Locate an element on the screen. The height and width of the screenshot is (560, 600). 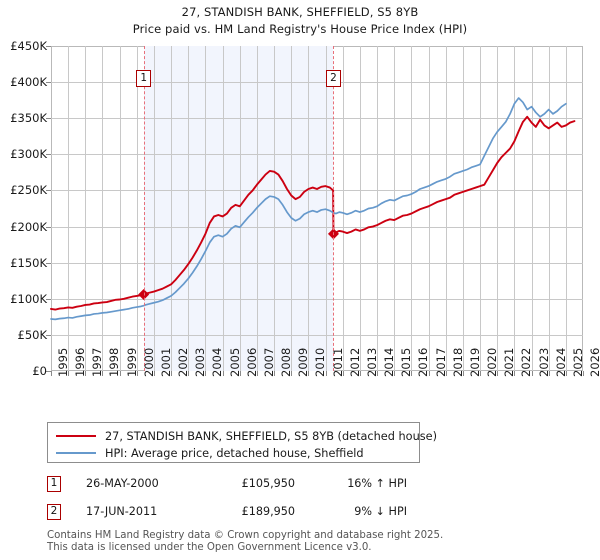
x-axis-label: 2018 is located at coordinates (457, 362).